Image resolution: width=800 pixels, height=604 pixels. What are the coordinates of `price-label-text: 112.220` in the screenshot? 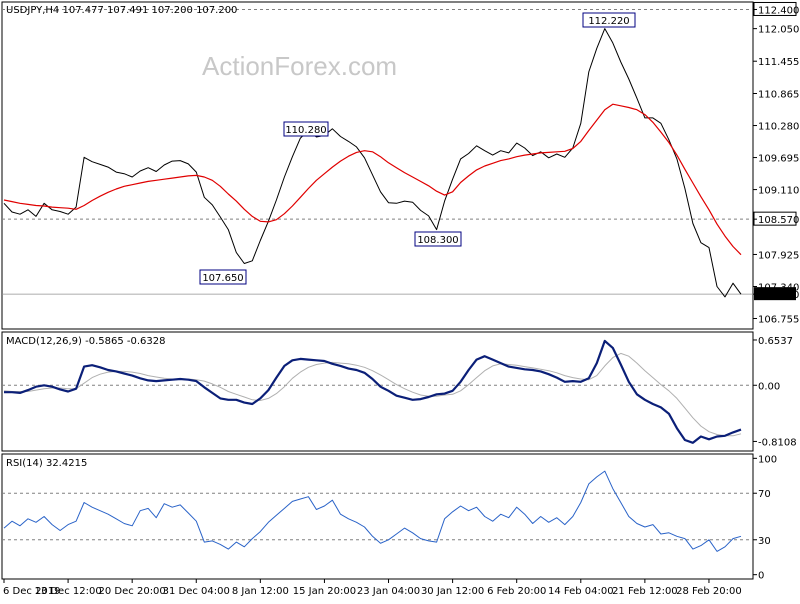 It's located at (608, 21).